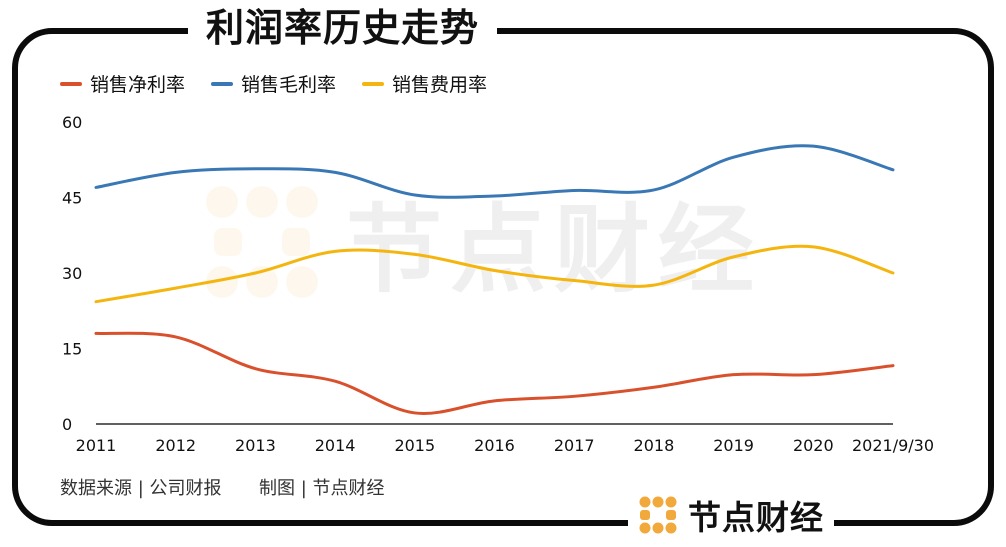 The height and width of the screenshot is (547, 1006). What do you see at coordinates (335, 445) in the screenshot?
I see `x-tick-label: 2014` at bounding box center [335, 445].